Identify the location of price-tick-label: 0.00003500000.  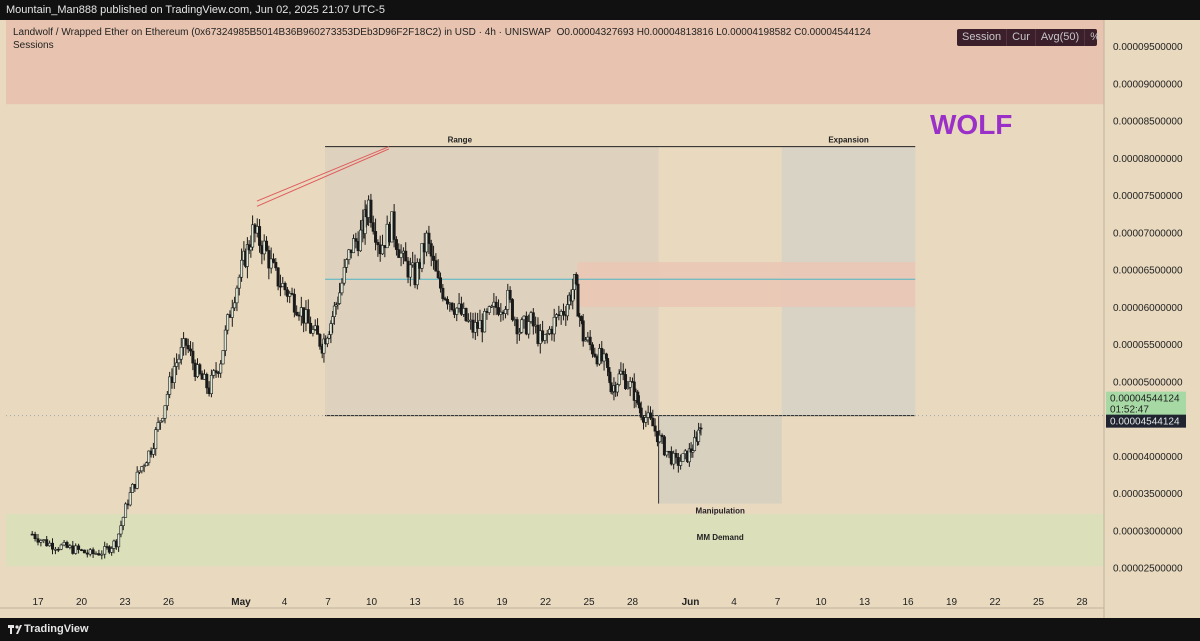
(1148, 494).